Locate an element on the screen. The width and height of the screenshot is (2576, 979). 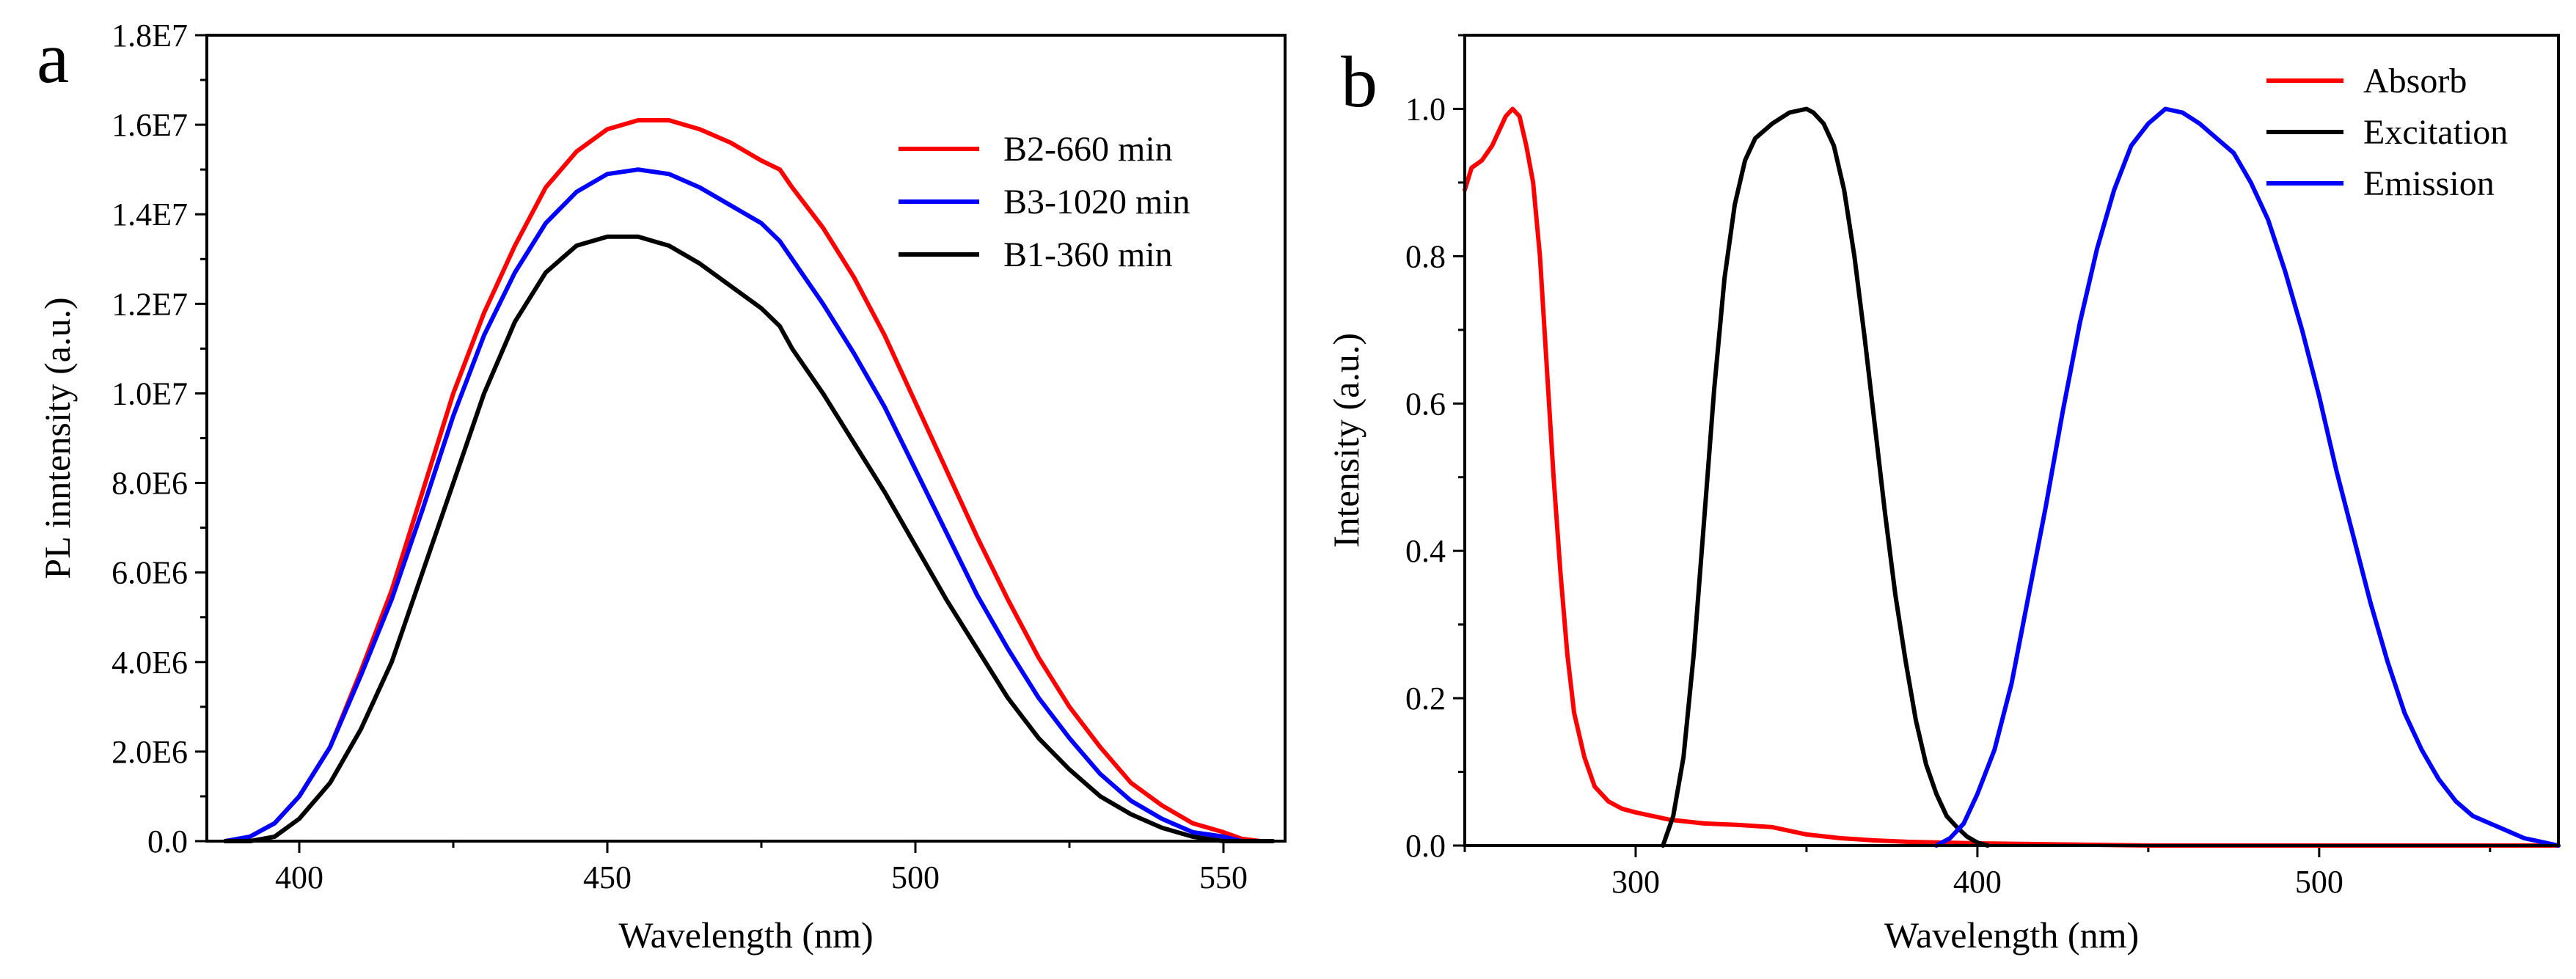
y-tick-label: 6.0E6 is located at coordinates (149, 573).